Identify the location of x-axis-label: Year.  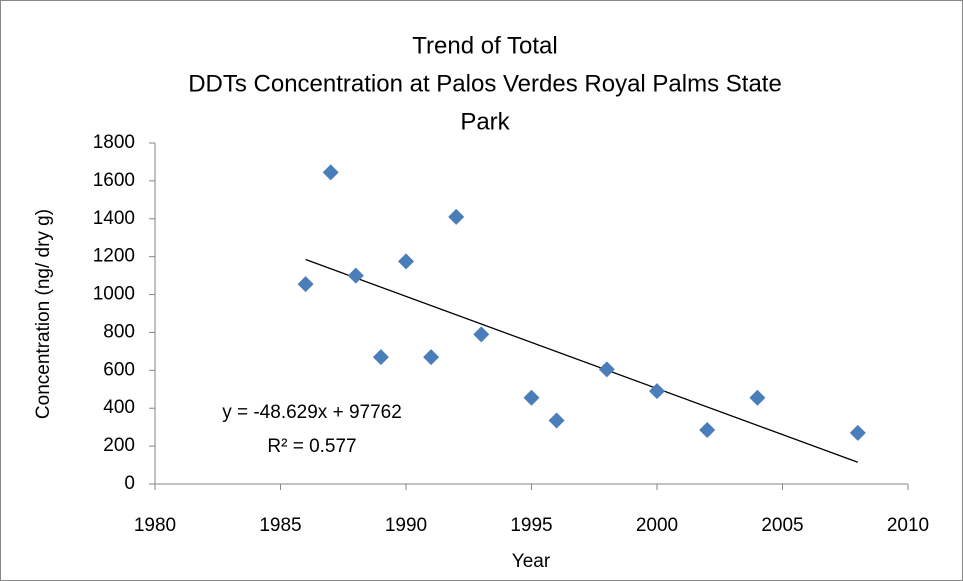
(531, 561).